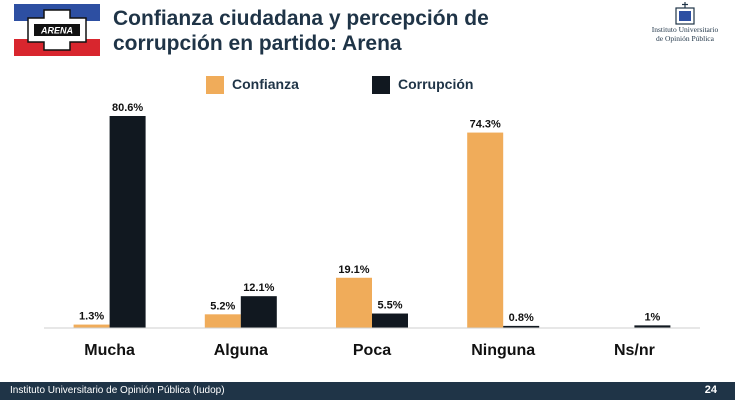  What do you see at coordinates (354, 302) in the screenshot?
I see `bar-confianza-poca` at bounding box center [354, 302].